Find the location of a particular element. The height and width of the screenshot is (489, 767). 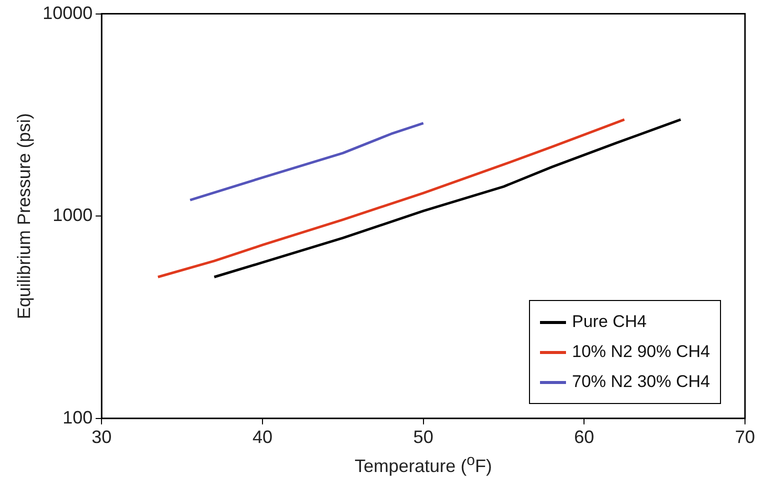

legend-label: 70% N2 30% CH4 is located at coordinates (641, 382).